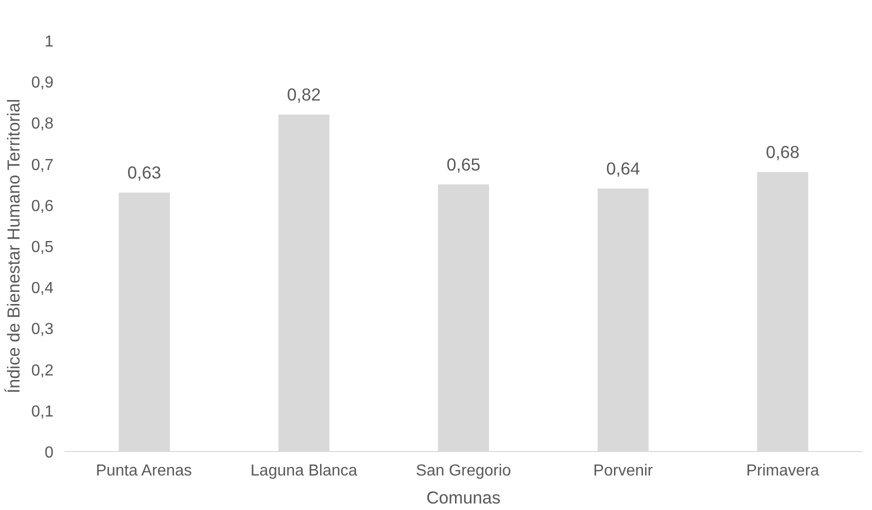 The height and width of the screenshot is (510, 872). What do you see at coordinates (42, 289) in the screenshot?
I see `y-tick-label: 0,4` at bounding box center [42, 289].